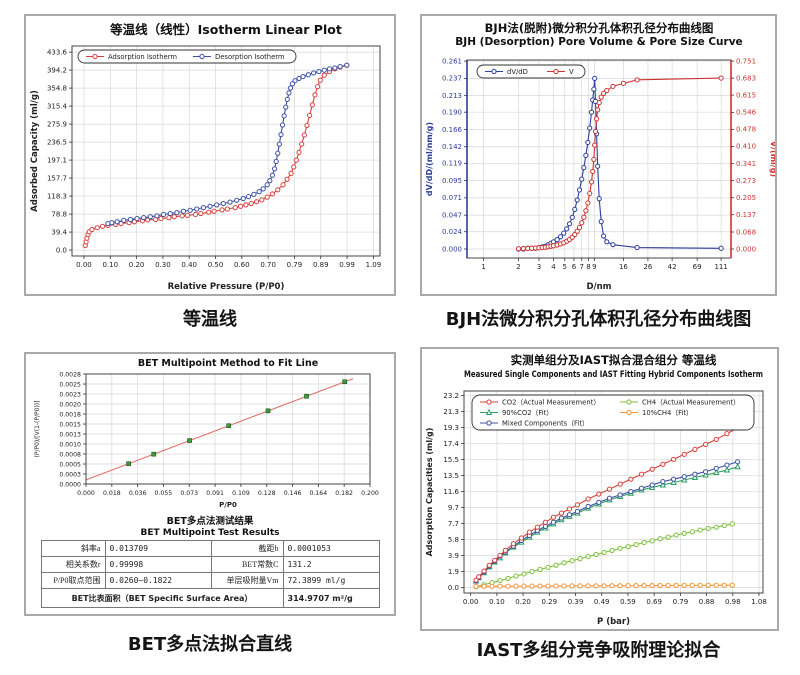 The height and width of the screenshot is (675, 800). What do you see at coordinates (517, 72) in the screenshot?
I see `svg-text: dV/dD` at bounding box center [517, 72].